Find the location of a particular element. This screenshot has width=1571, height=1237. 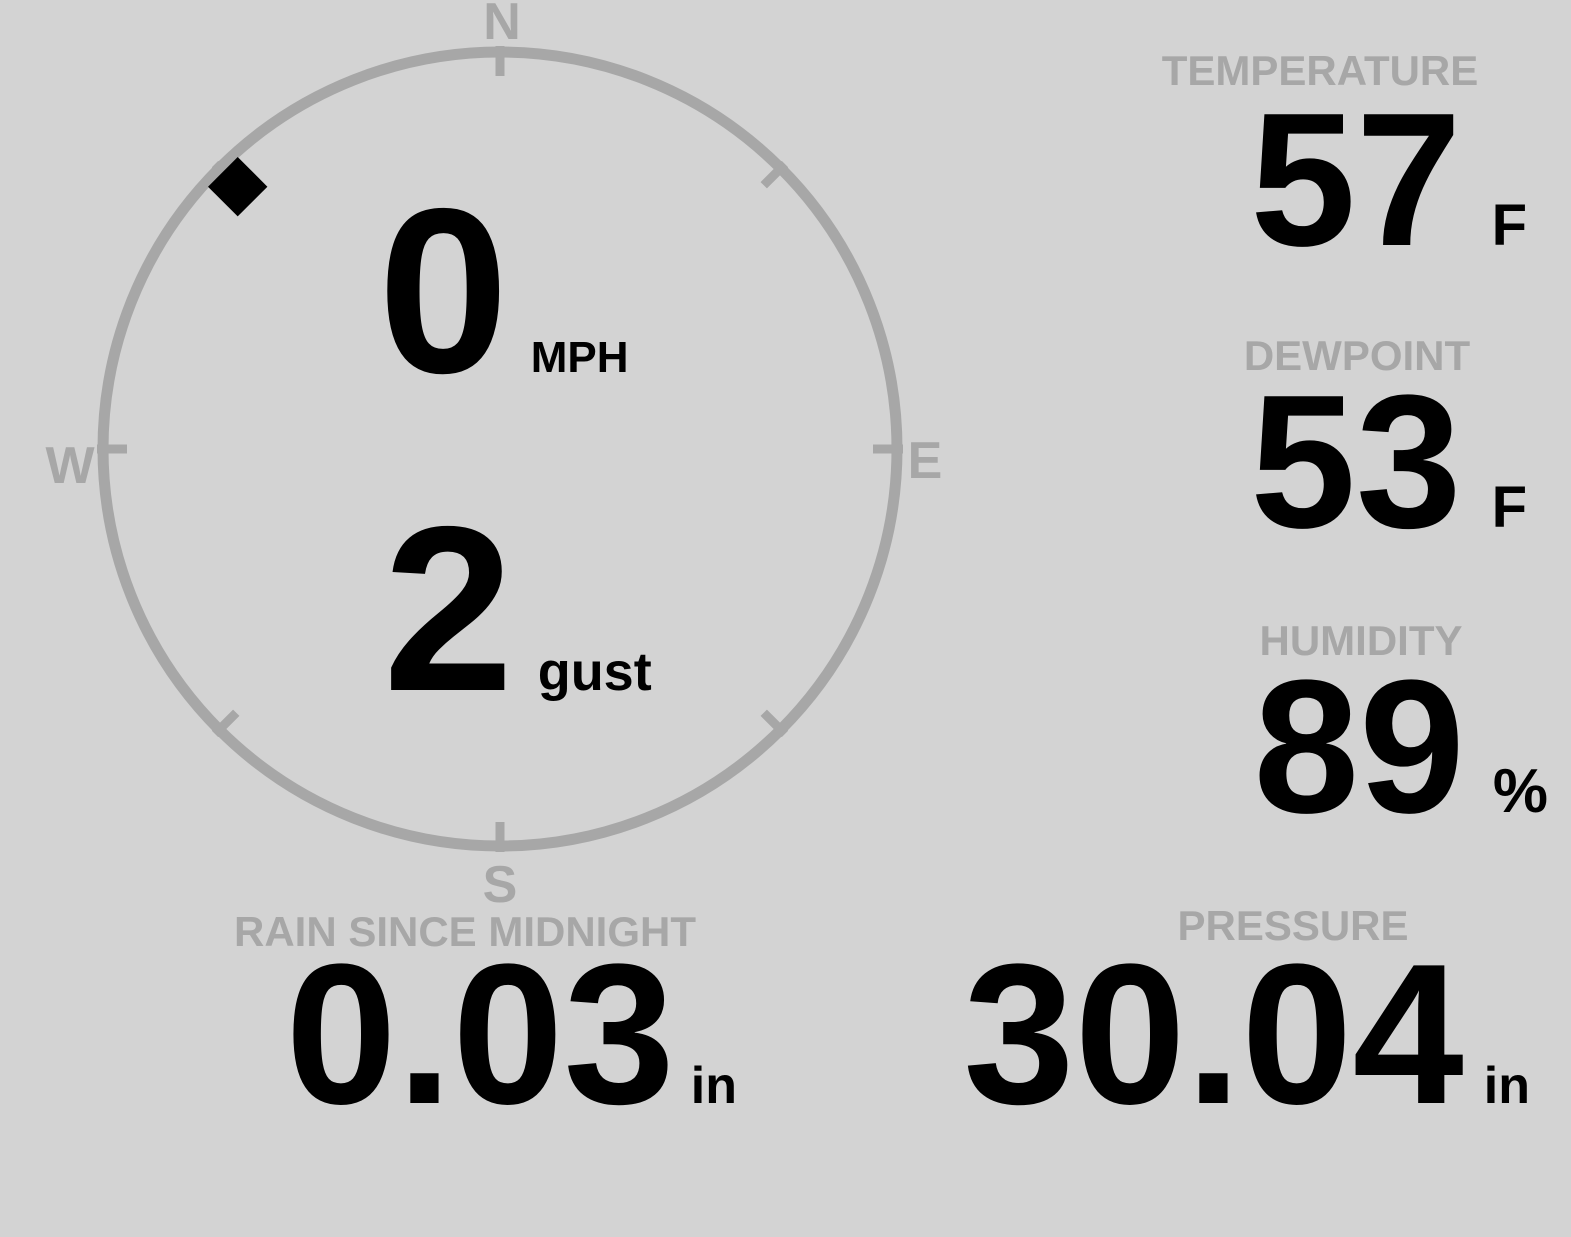

dewpoint-reading: 53 F is located at coordinates (1388, 462).